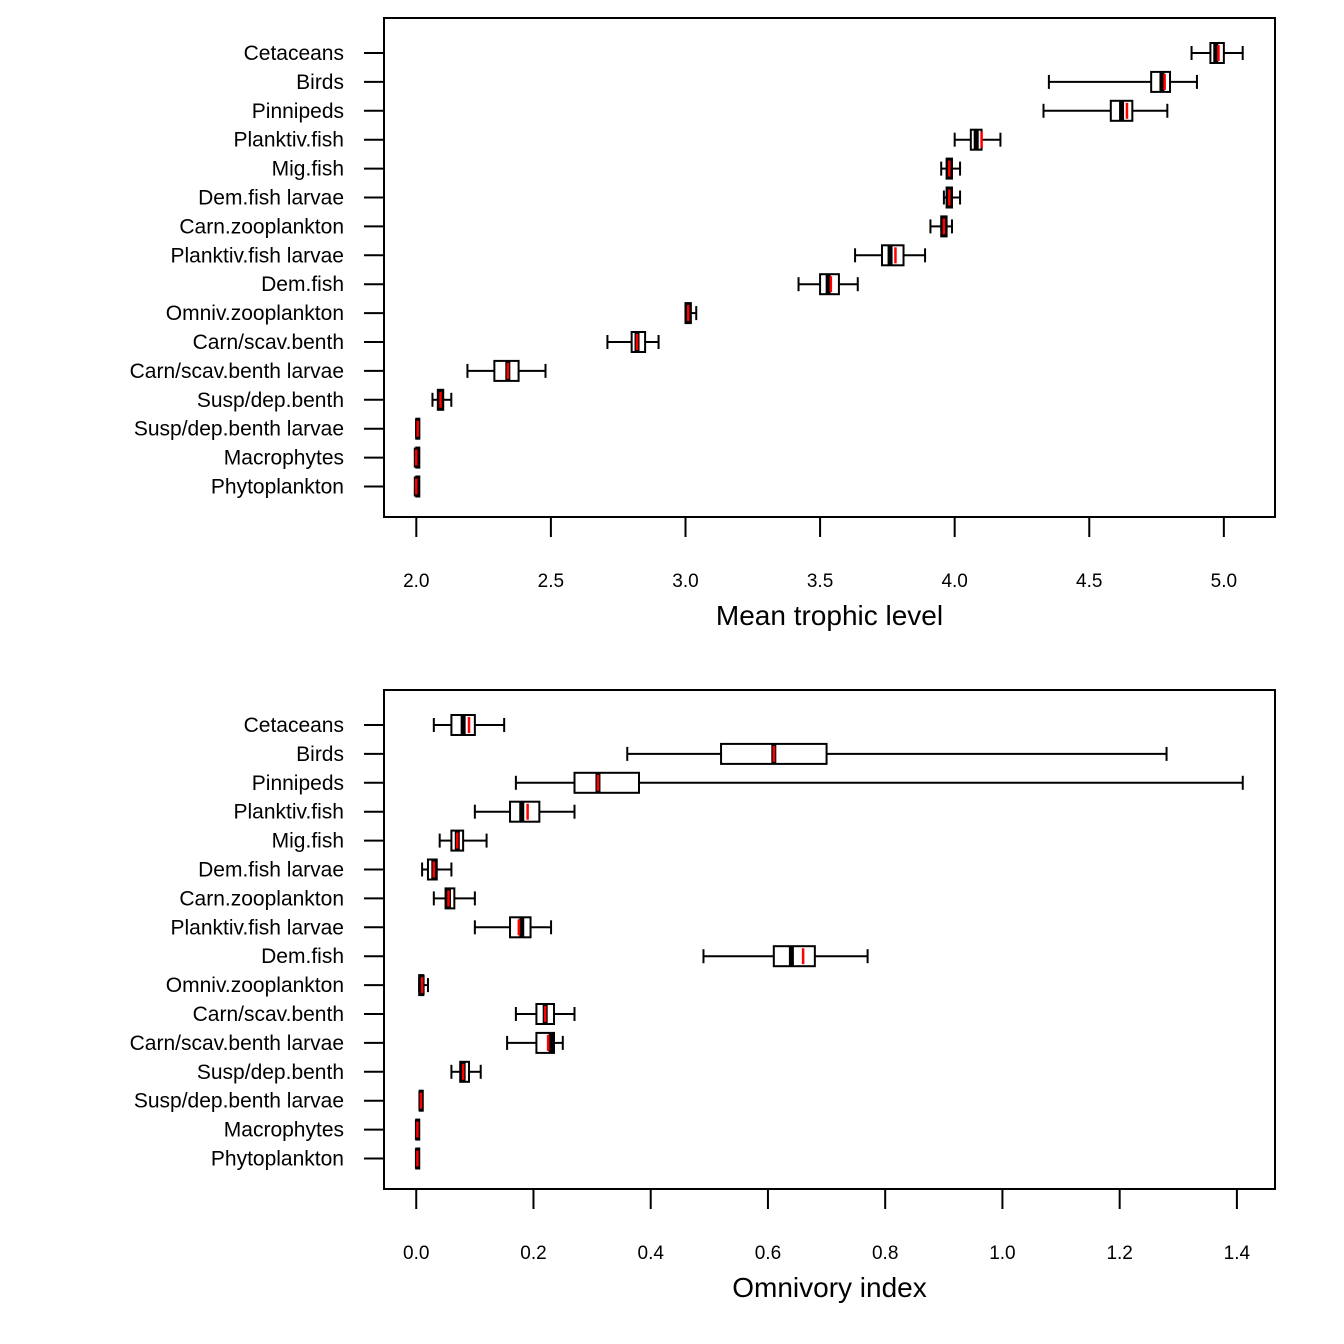  Describe the element at coordinates (820, 581) in the screenshot. I see `x-tick-label: 3.5` at that location.